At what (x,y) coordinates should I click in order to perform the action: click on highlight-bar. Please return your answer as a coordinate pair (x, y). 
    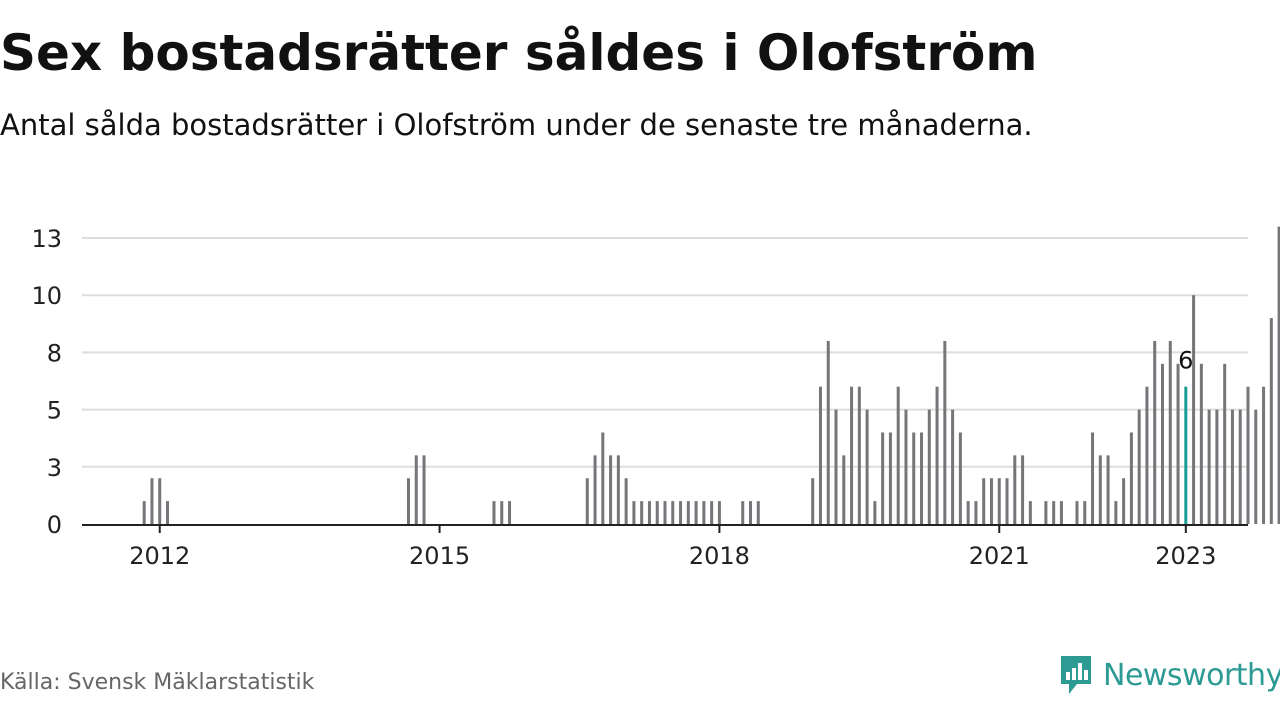
    Looking at the image, I should click on (1186, 455).